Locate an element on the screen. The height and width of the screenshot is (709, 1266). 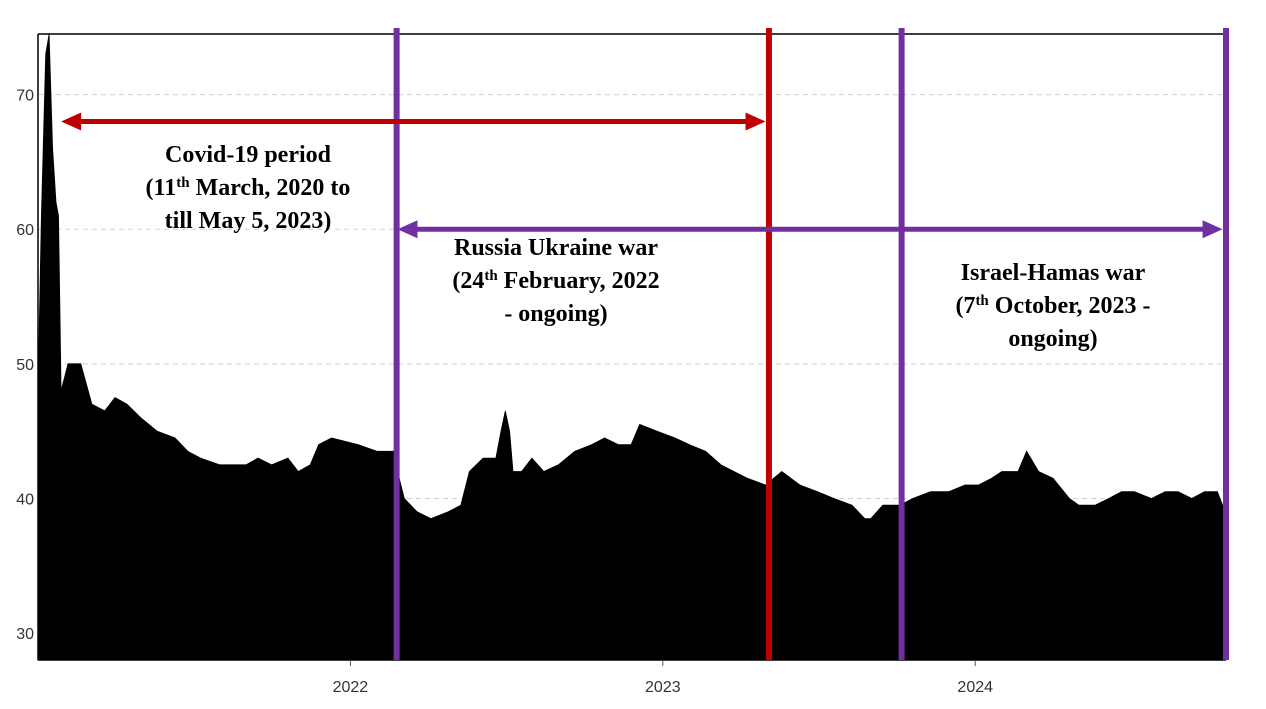
annotation-segment: (7 is located at coordinates (965, 306).